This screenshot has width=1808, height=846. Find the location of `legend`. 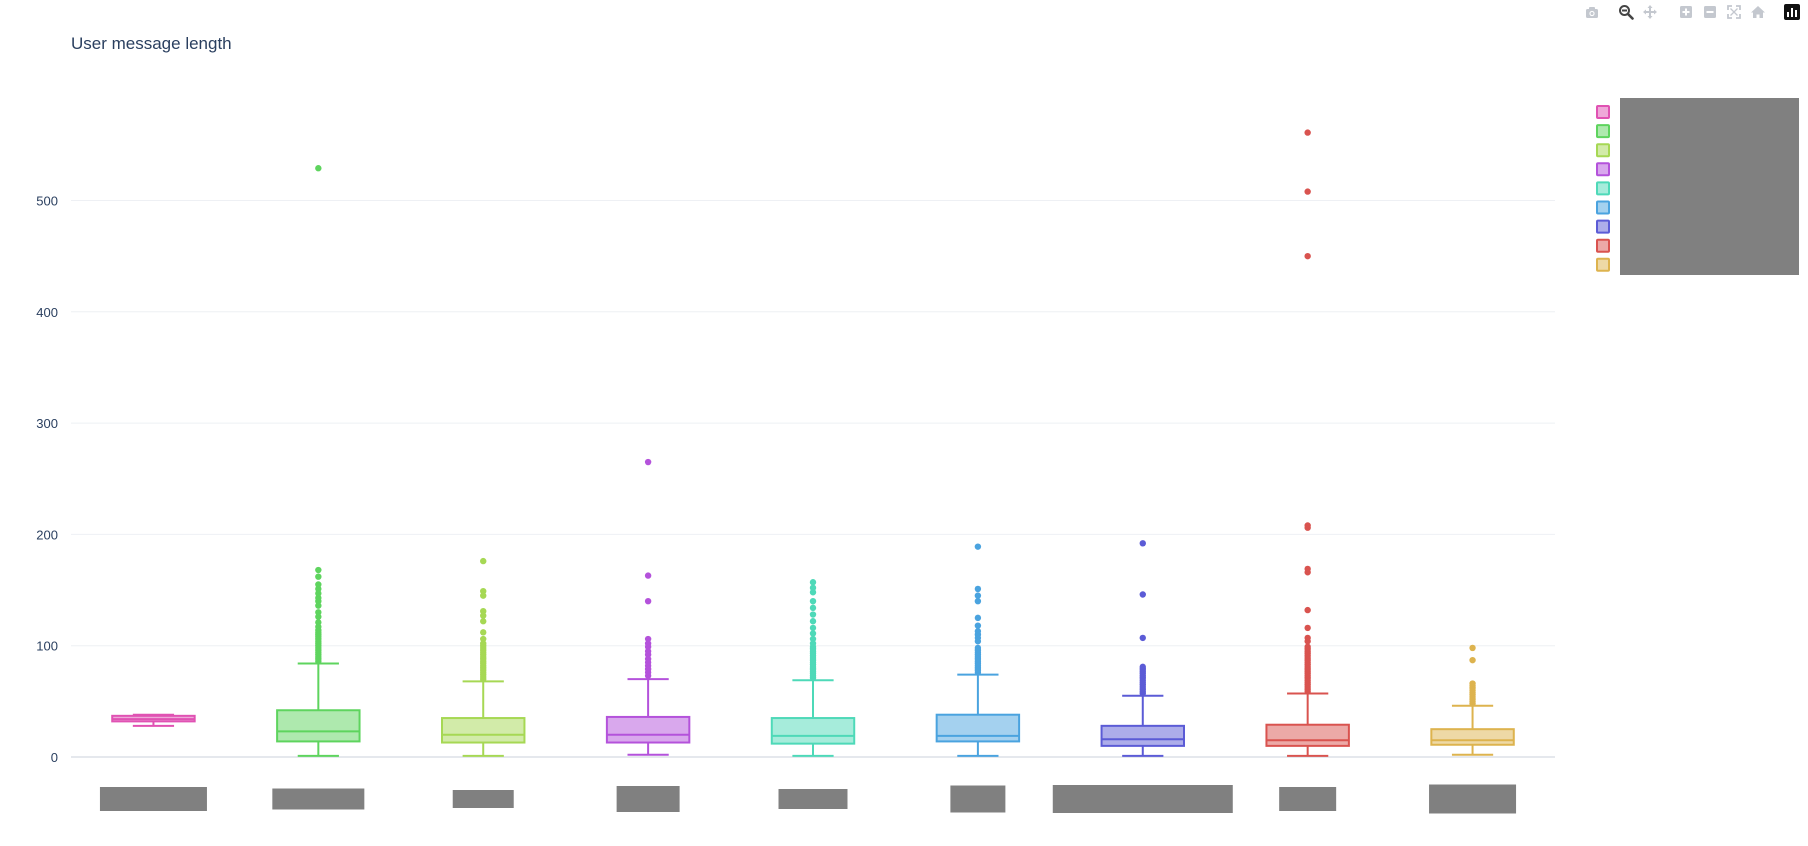

legend is located at coordinates (1697, 186).